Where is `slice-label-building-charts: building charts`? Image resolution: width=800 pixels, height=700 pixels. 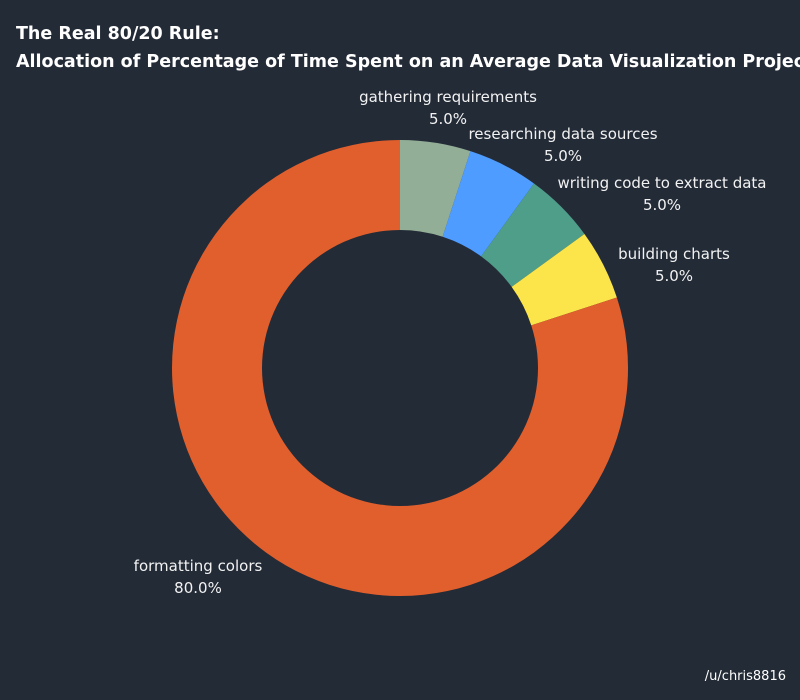
slice-label-building-charts: building charts is located at coordinates (674, 254).